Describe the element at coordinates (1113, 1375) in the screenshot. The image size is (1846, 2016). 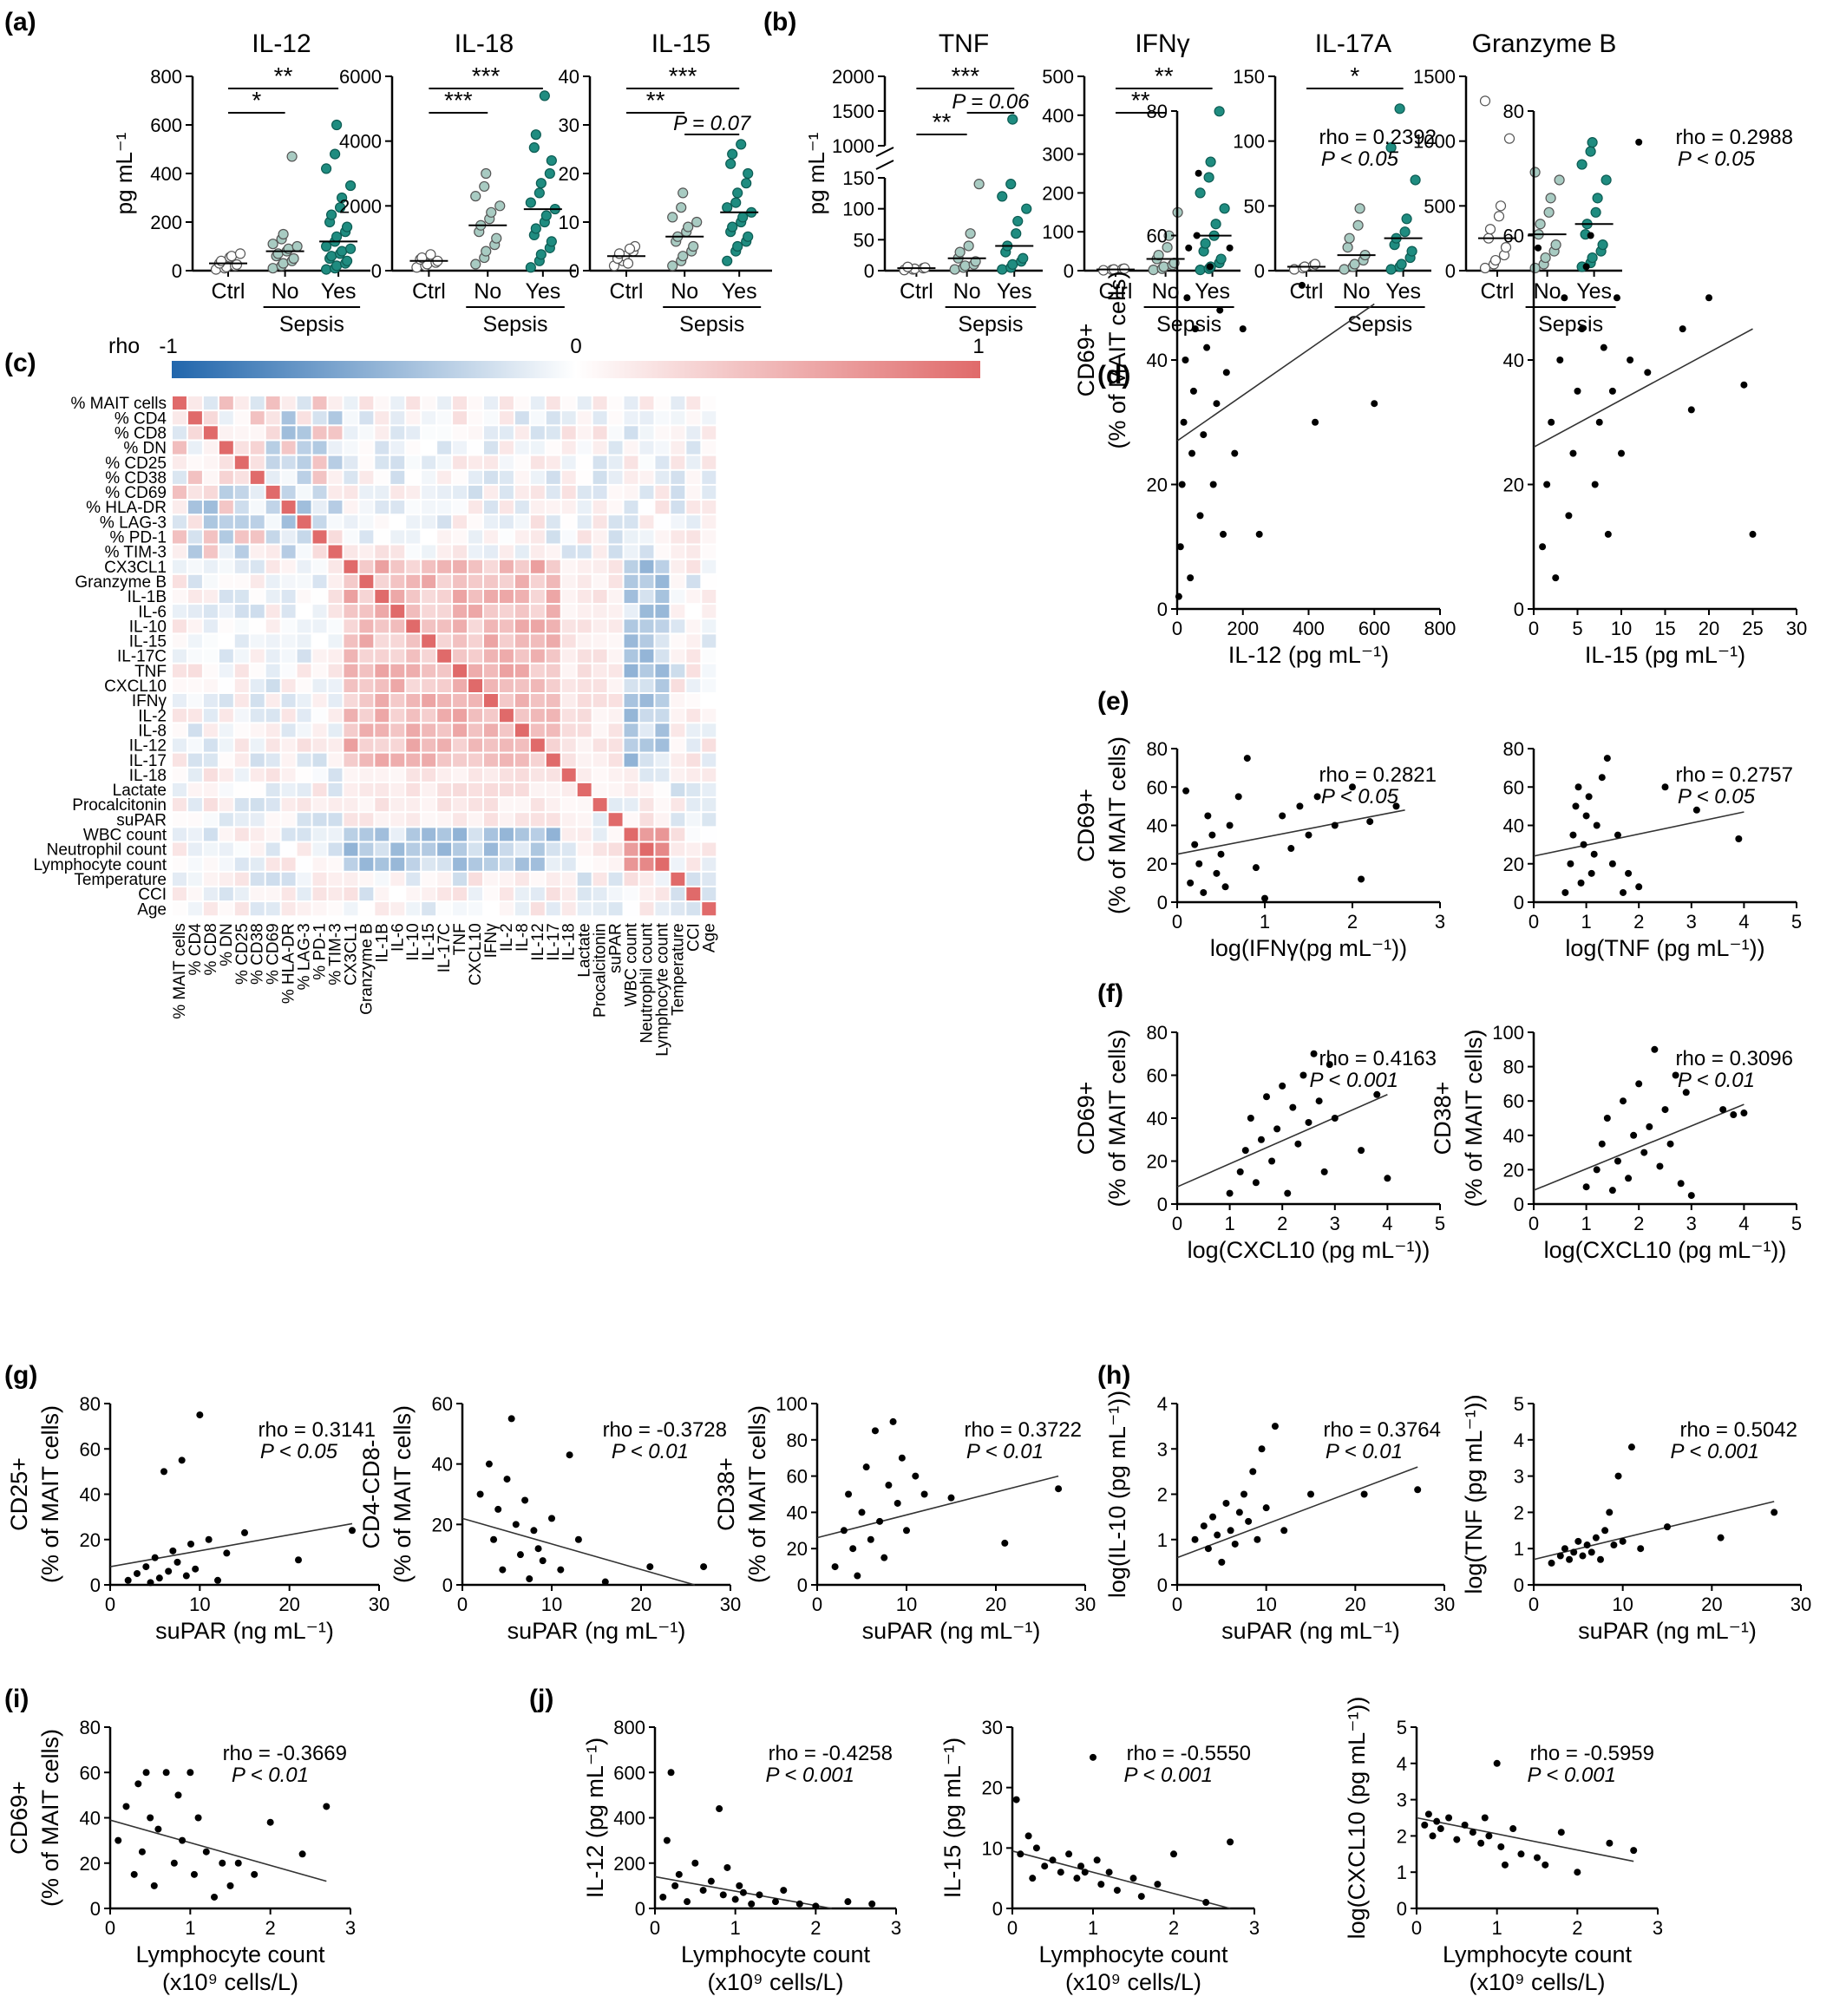
I see `panel-label-h: (h)` at that location.